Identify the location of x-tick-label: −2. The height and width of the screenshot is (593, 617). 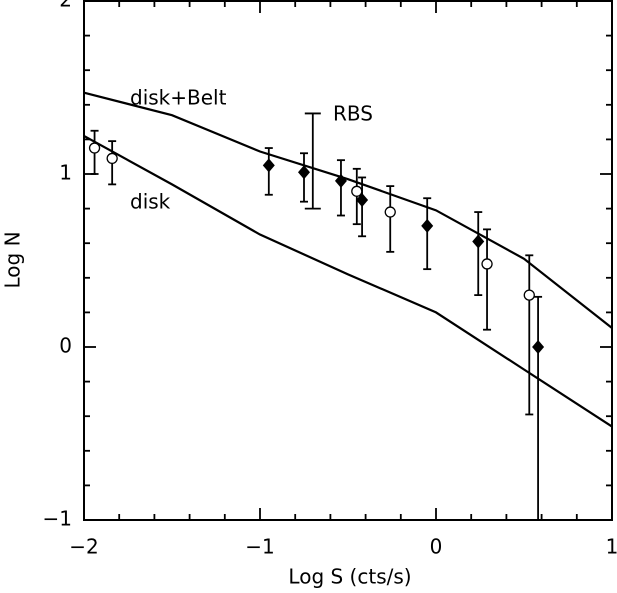
(83, 547).